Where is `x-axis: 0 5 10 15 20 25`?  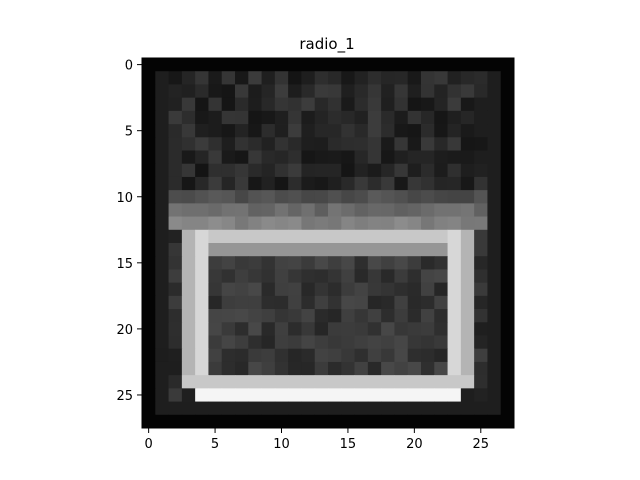 x-axis: 0 5 10 15 20 25 is located at coordinates (317, 440).